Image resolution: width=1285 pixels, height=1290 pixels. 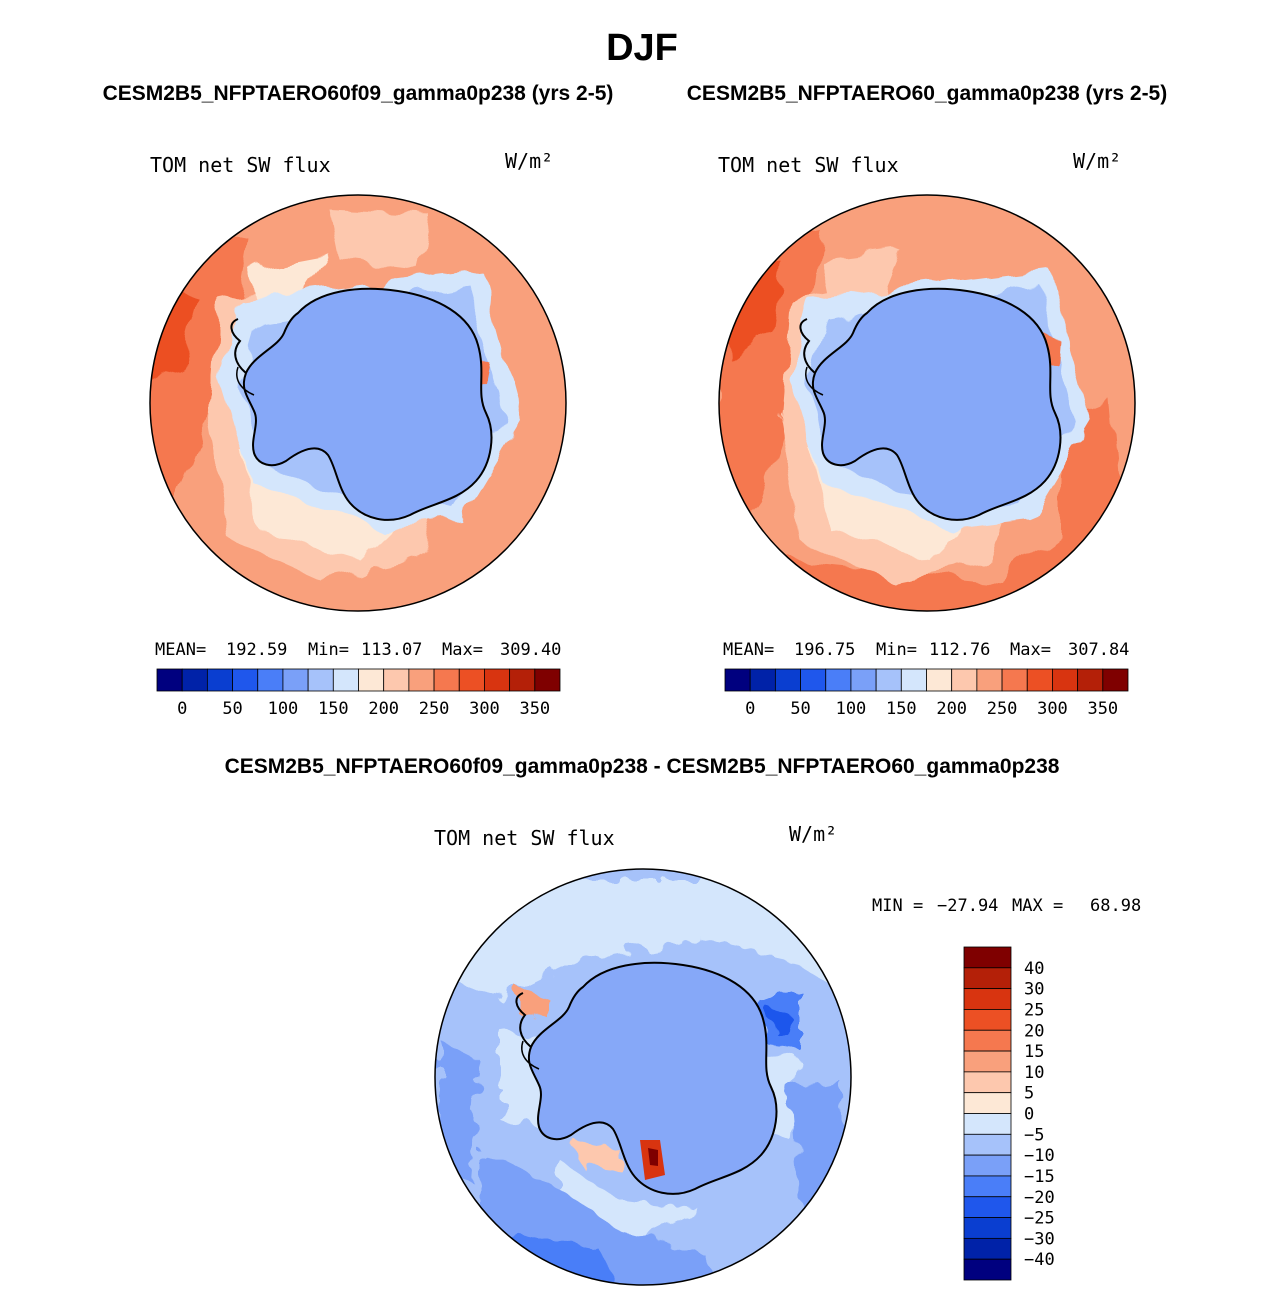 I want to click on panel-right-map-border, so click(x=927, y=403).